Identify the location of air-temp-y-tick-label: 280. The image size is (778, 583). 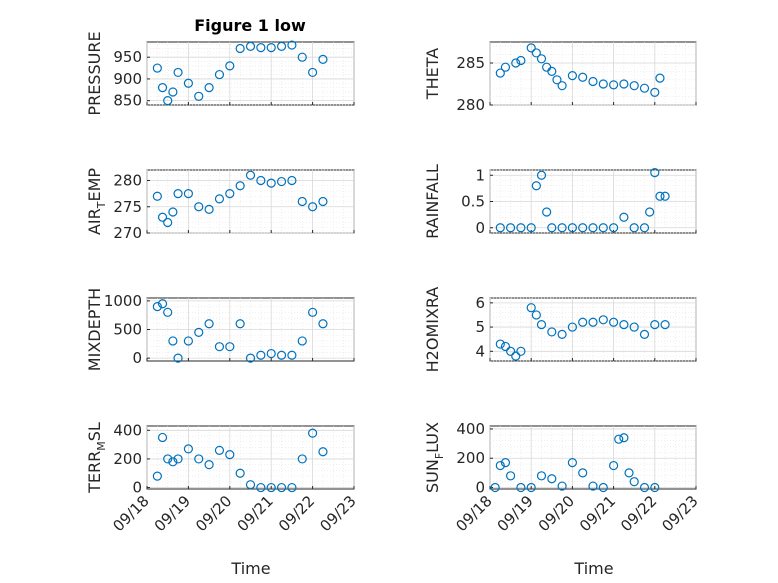
(127, 181).